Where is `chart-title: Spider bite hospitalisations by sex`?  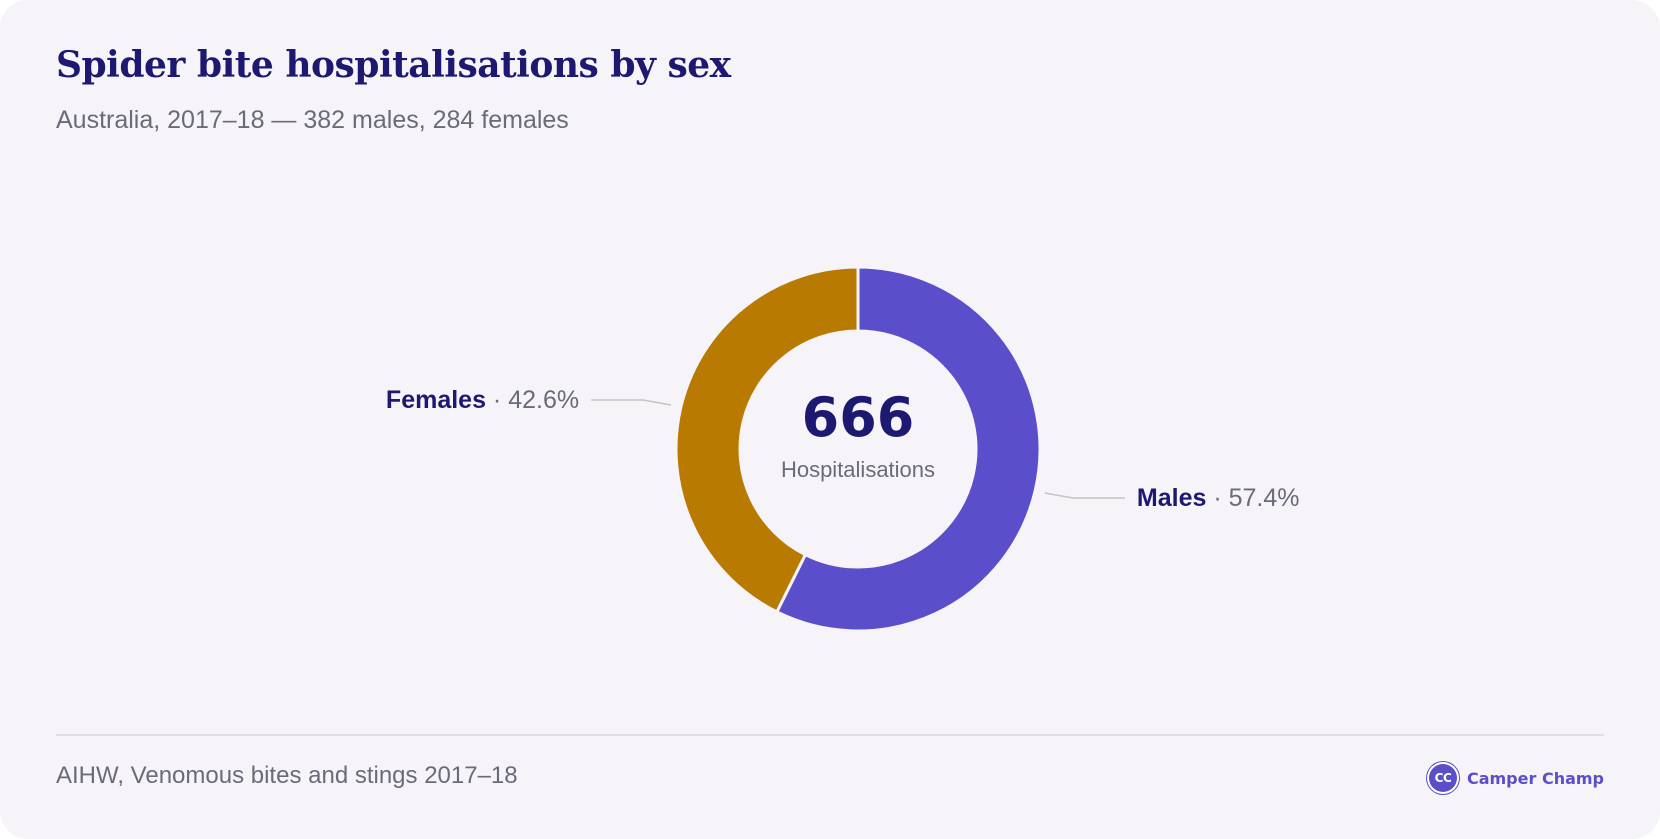 chart-title: Spider bite hospitalisations by sex is located at coordinates (393, 65).